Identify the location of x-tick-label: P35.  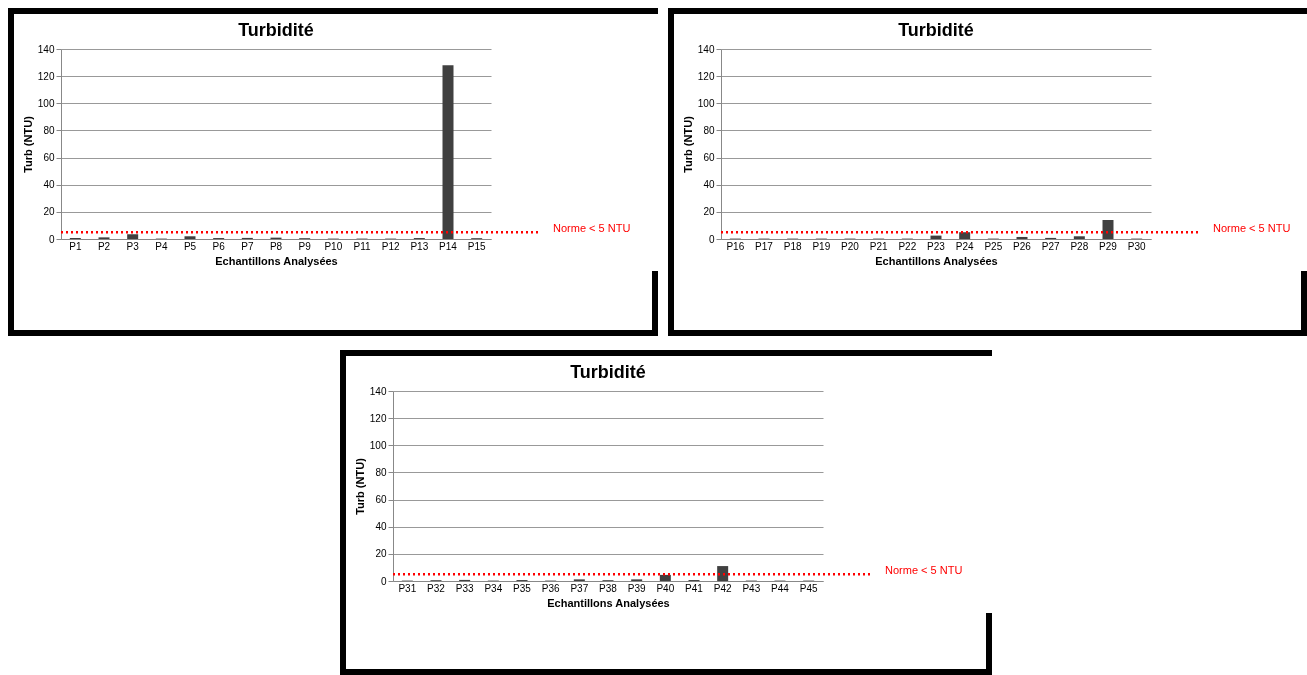
(522, 588).